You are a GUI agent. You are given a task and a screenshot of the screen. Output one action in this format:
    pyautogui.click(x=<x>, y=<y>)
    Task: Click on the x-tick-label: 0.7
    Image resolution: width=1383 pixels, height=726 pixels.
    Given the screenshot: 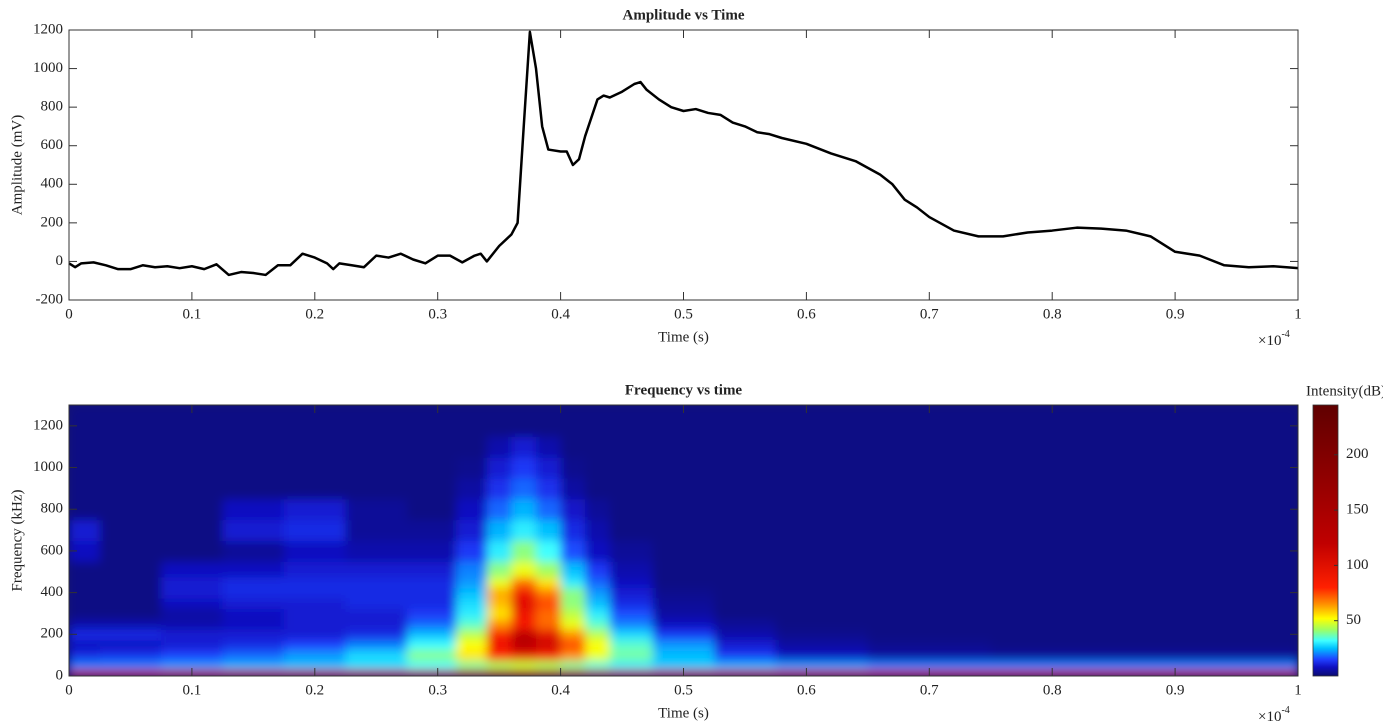 What is the action you would take?
    pyautogui.click(x=929, y=690)
    